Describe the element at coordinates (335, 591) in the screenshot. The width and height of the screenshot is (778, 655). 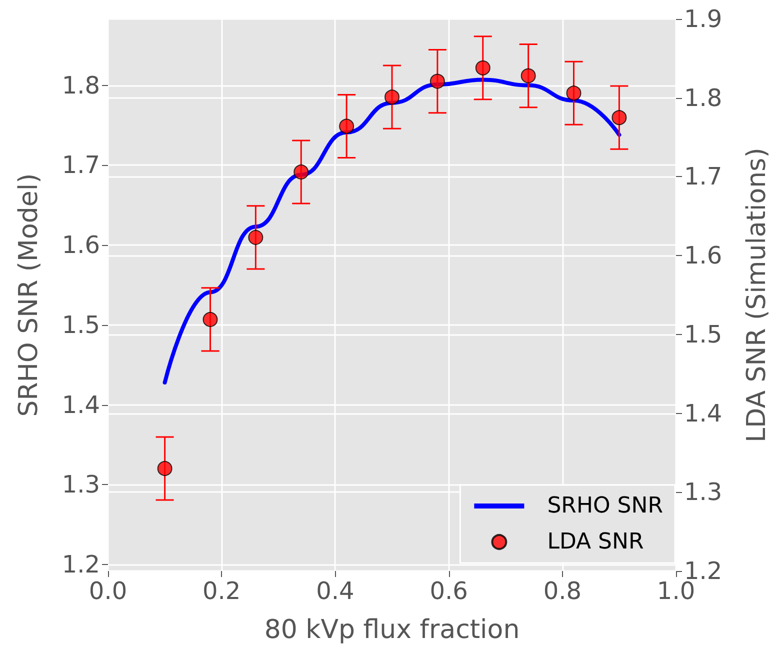
I see `x-tick-label: 0.4` at that location.